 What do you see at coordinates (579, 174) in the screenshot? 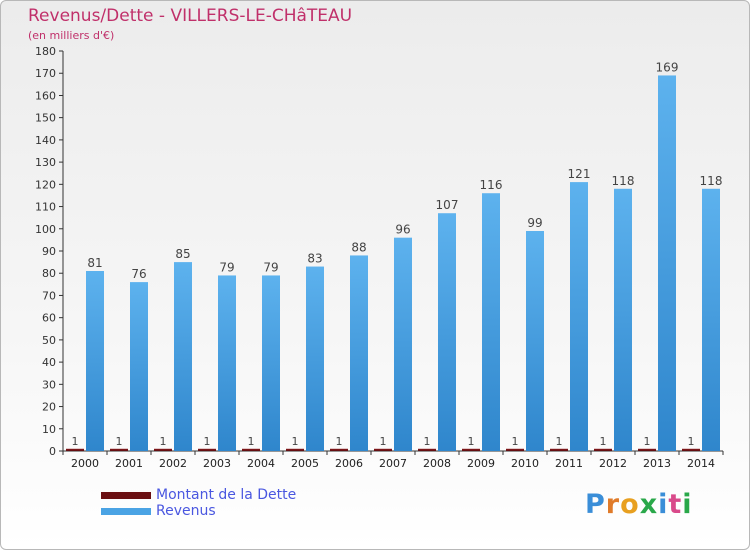
I see `data-label-revenus-2011: 121` at bounding box center [579, 174].